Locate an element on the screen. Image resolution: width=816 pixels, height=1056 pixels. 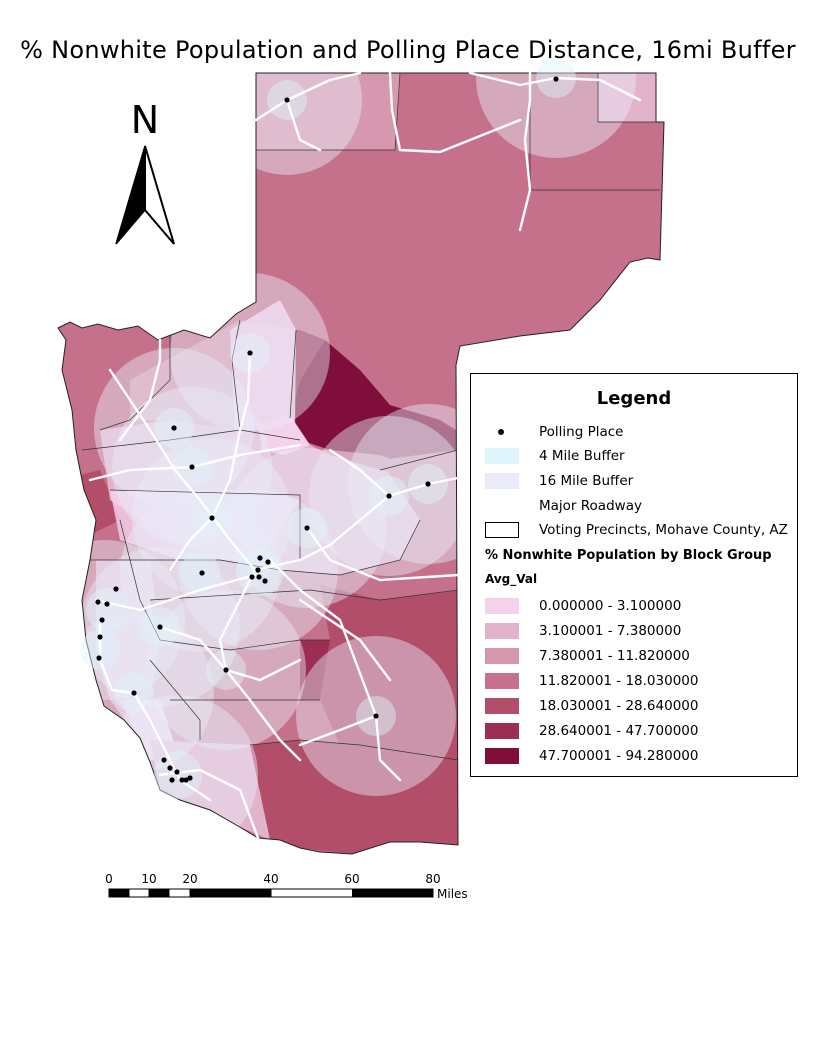
legend-item-4mi-buffer: 4 Mile Buffer is located at coordinates (555, 456).